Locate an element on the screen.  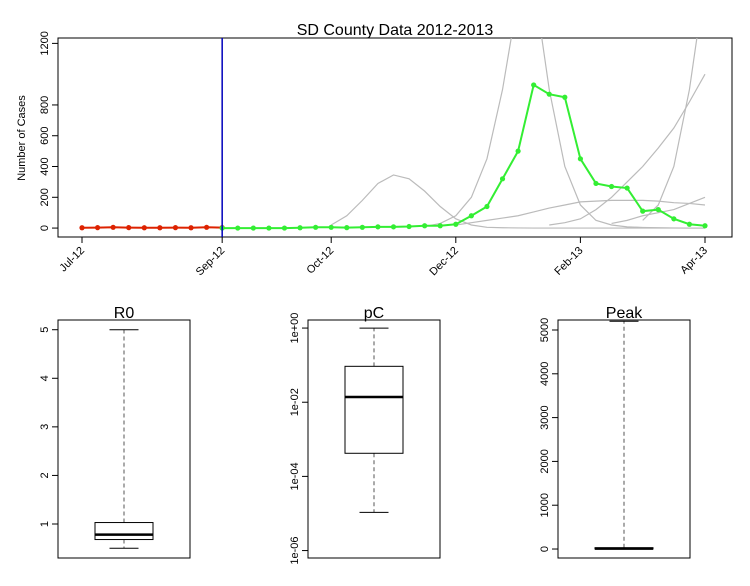
y-tick-label: 800 is located at coordinates (45, 105).